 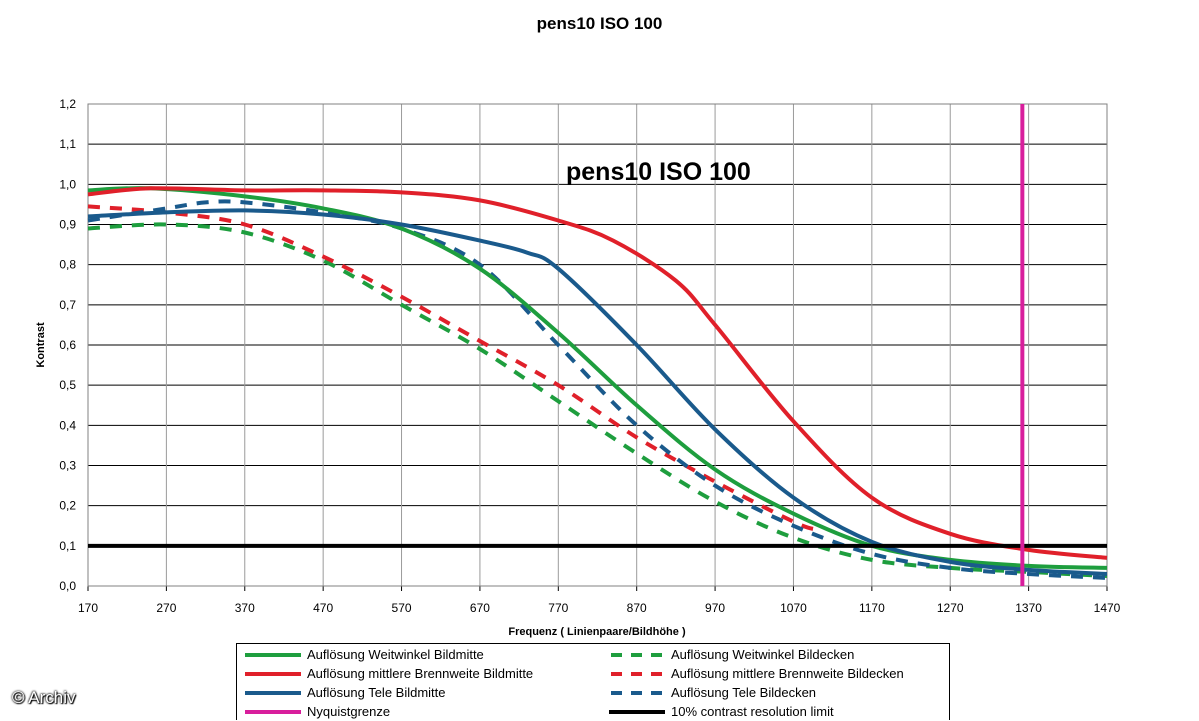 What do you see at coordinates (67, 305) in the screenshot?
I see `y-tick-label: 0,7` at bounding box center [67, 305].